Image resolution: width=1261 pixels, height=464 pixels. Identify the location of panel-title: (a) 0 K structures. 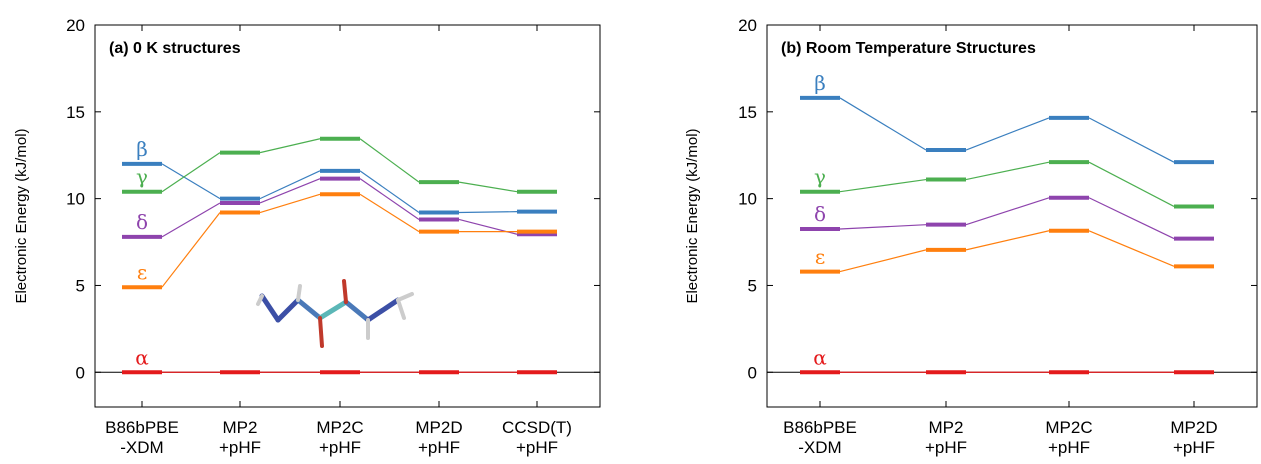
(175, 48).